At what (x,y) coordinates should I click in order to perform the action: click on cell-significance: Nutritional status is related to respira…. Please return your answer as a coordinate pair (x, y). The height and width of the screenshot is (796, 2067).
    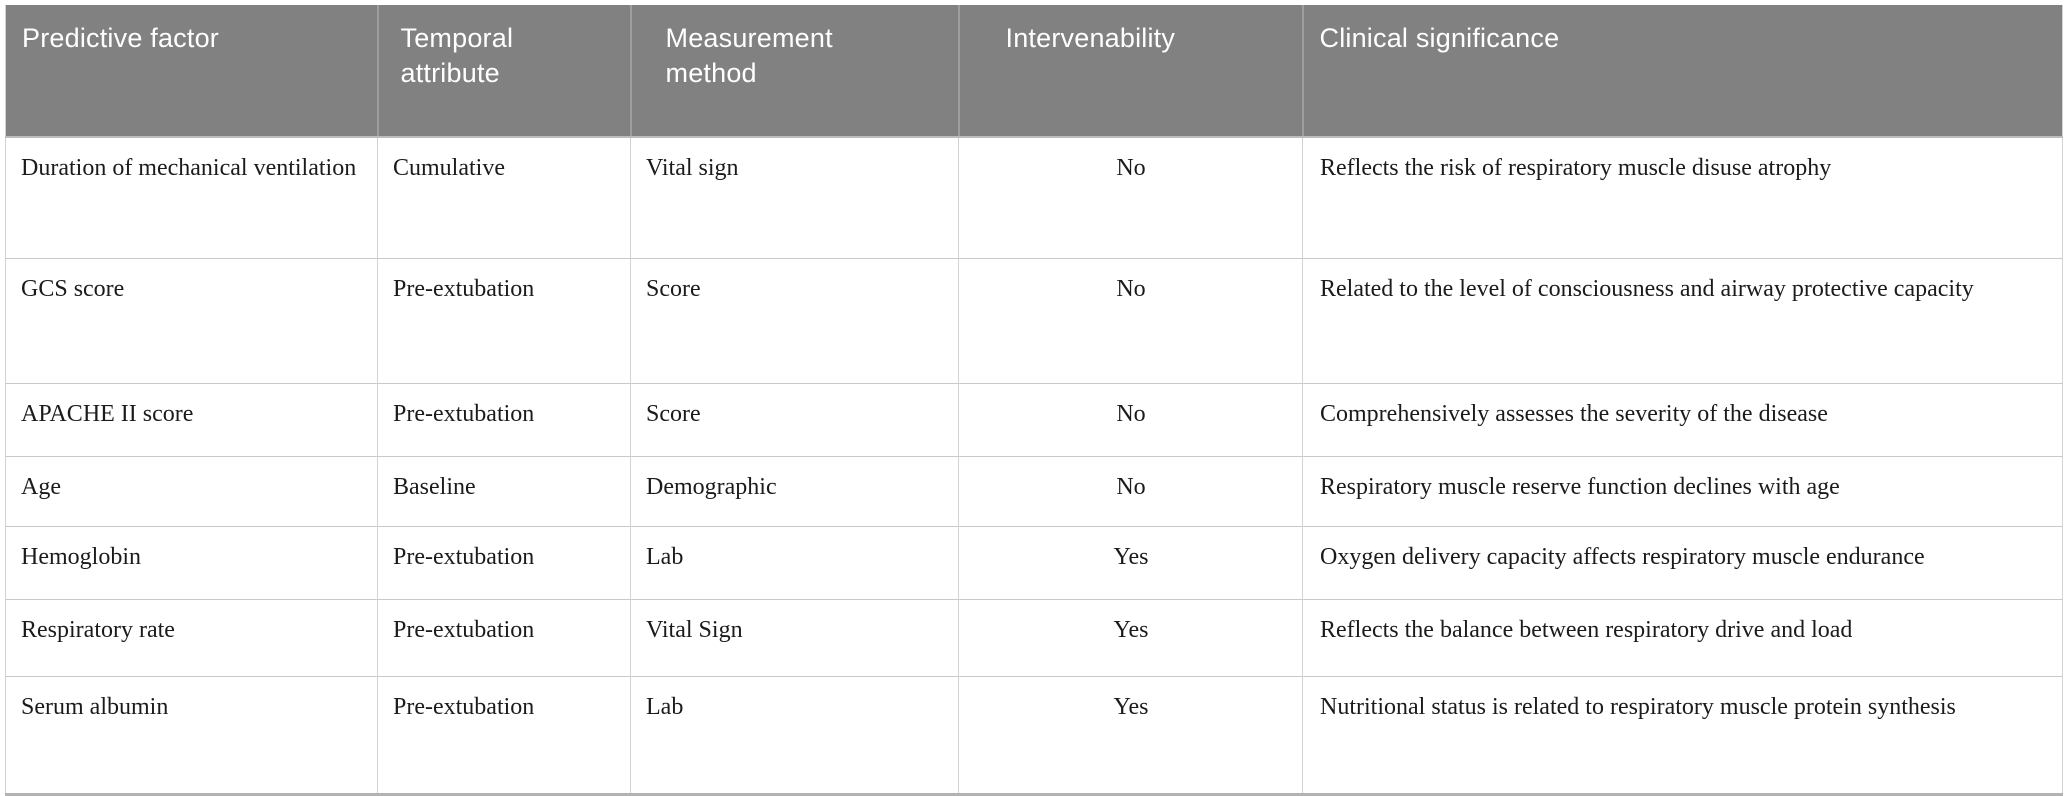
    Looking at the image, I should click on (1682, 735).